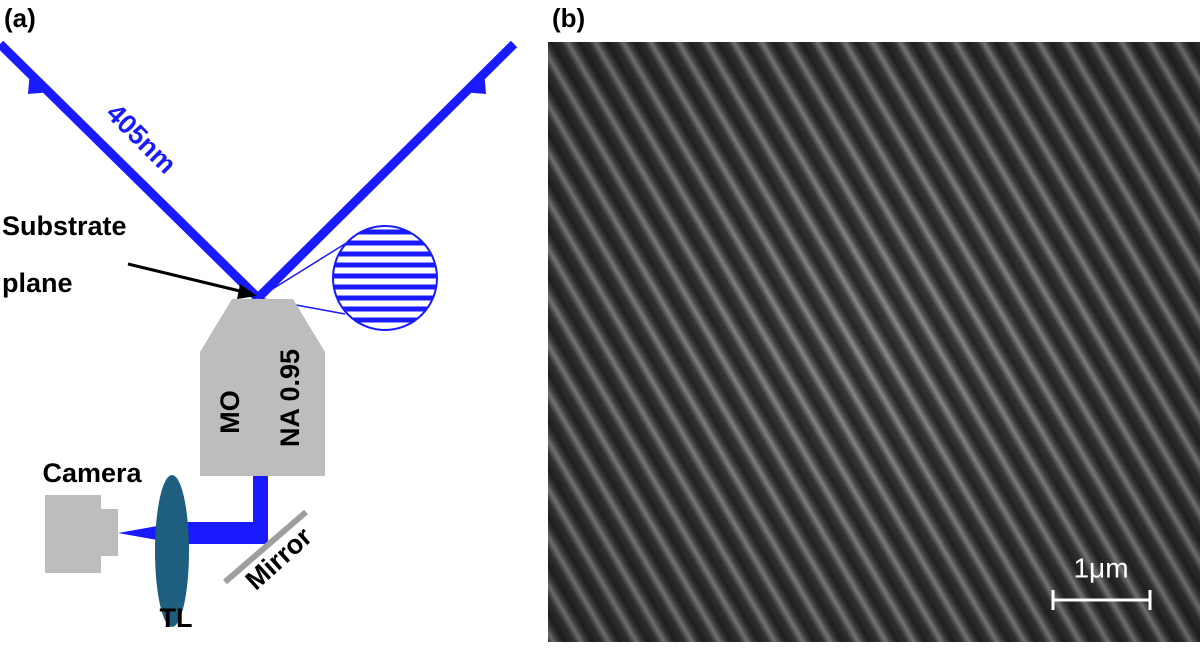 The width and height of the screenshot is (1200, 648). I want to click on scale-bar-label: 1μm, so click(1100, 567).